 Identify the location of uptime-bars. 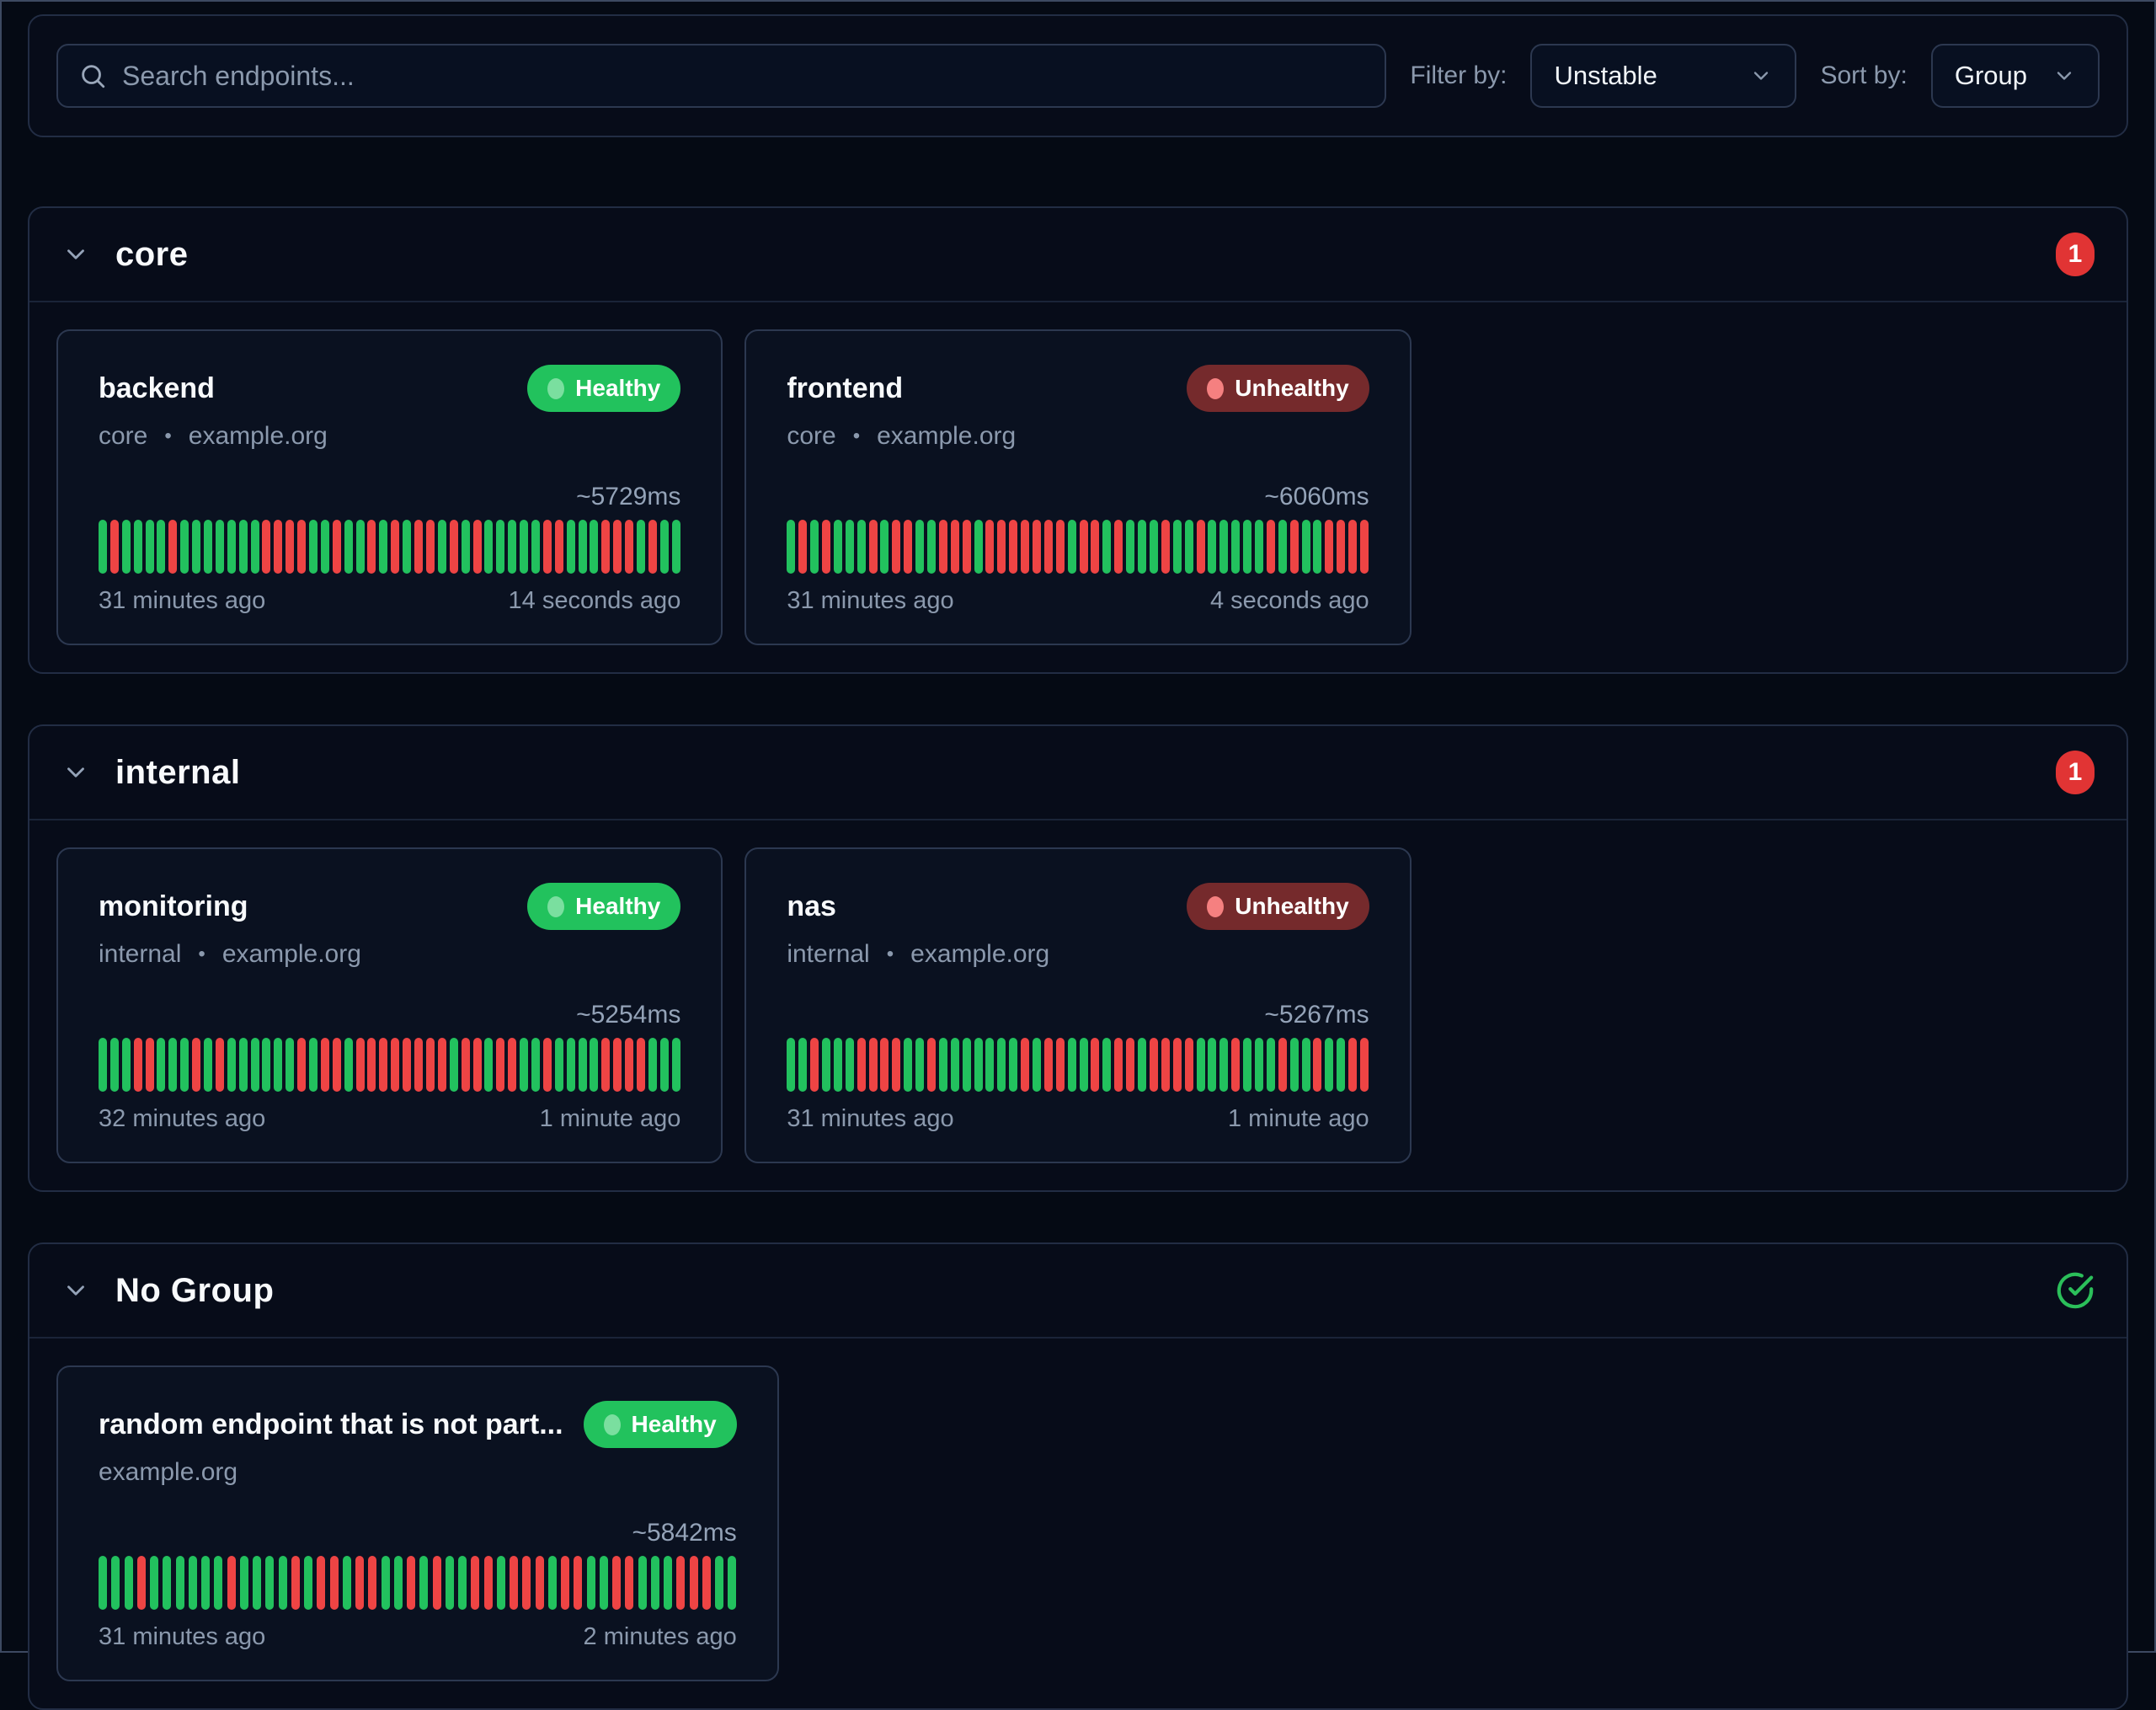
(389, 547).